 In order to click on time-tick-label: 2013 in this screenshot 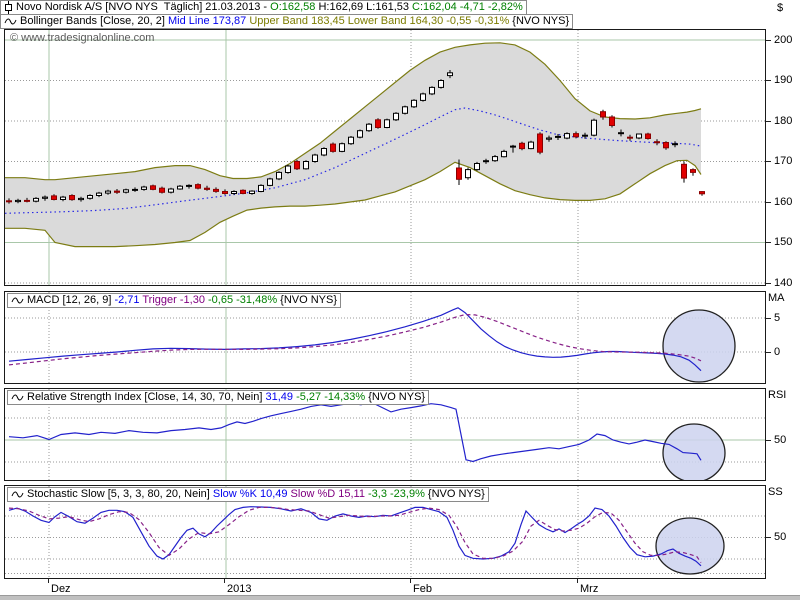, I will do `click(239, 589)`.